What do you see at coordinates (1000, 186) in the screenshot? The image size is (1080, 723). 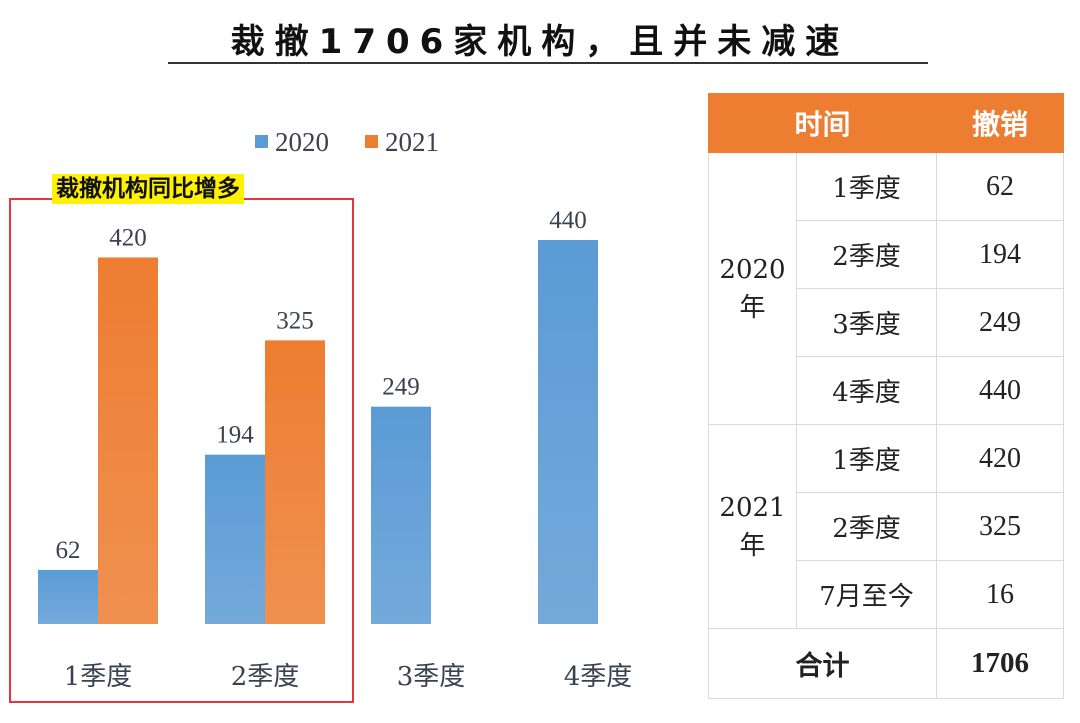 I see `table-value: 62` at bounding box center [1000, 186].